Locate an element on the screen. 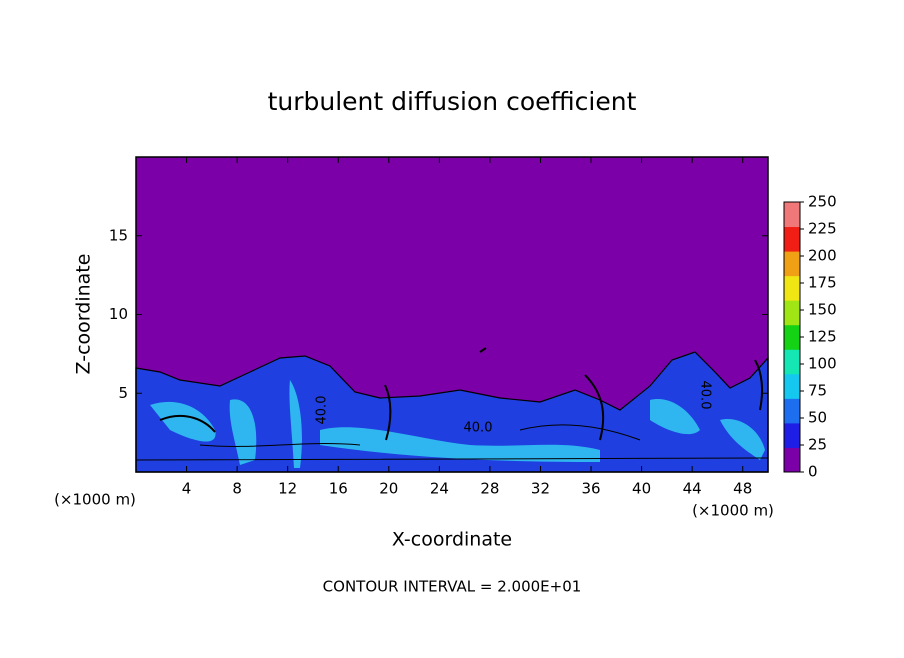 The image size is (904, 658). x-tick-label: 12 is located at coordinates (287, 489).